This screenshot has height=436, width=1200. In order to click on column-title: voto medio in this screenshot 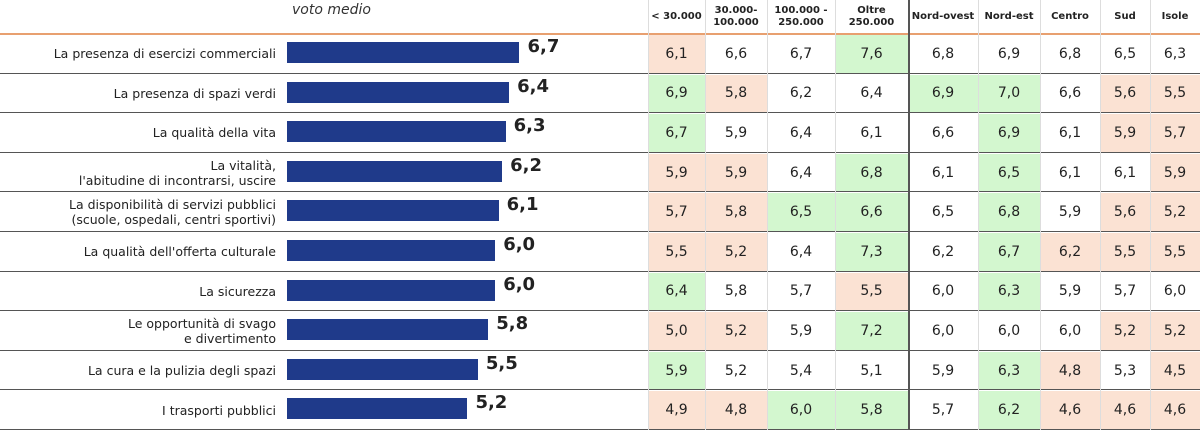, I will do `click(331, 10)`.